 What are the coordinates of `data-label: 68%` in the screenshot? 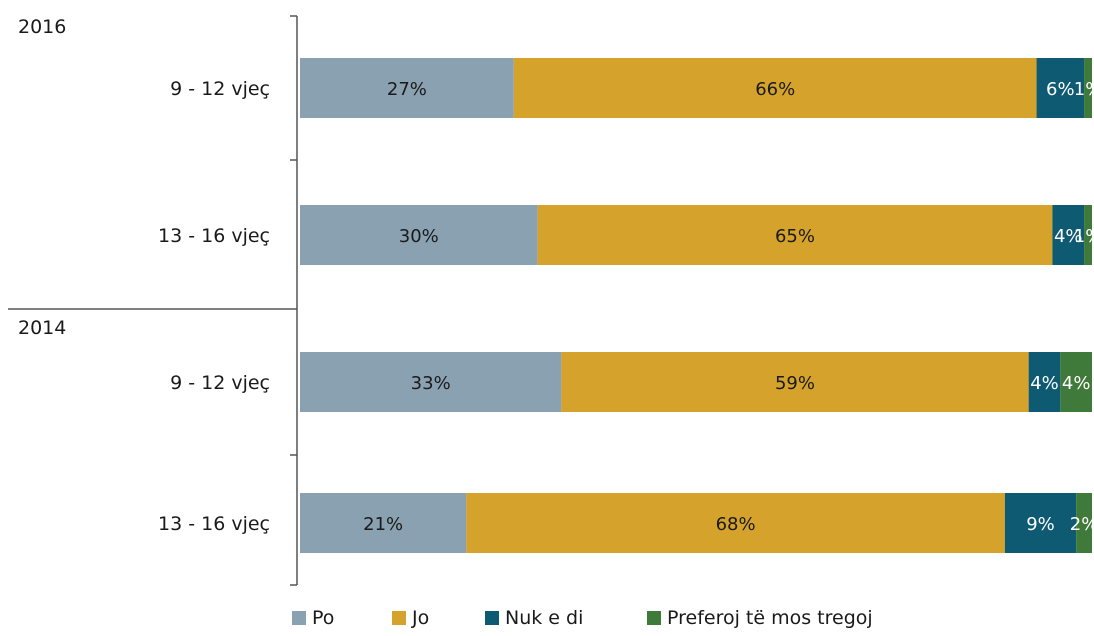 It's located at (736, 524).